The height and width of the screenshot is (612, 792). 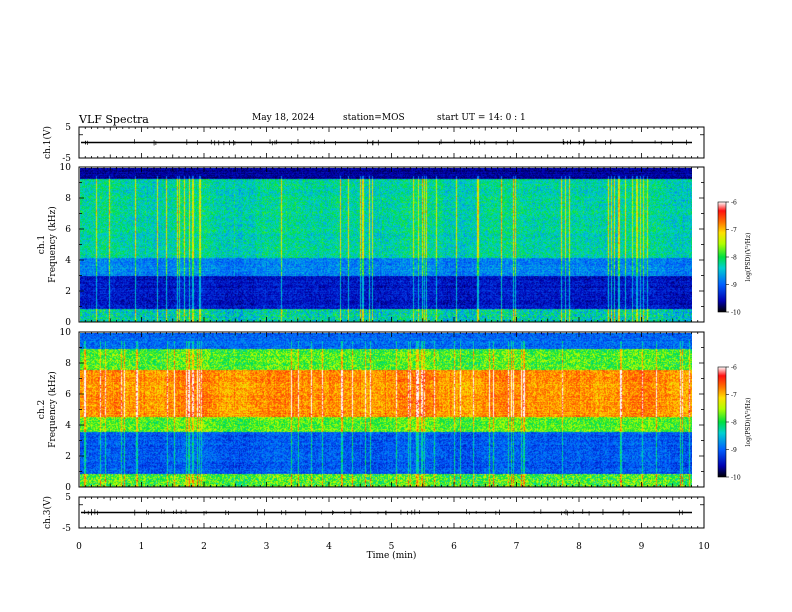 I want to click on colorbar-ch1-tick-label: -10, so click(x=736, y=313).